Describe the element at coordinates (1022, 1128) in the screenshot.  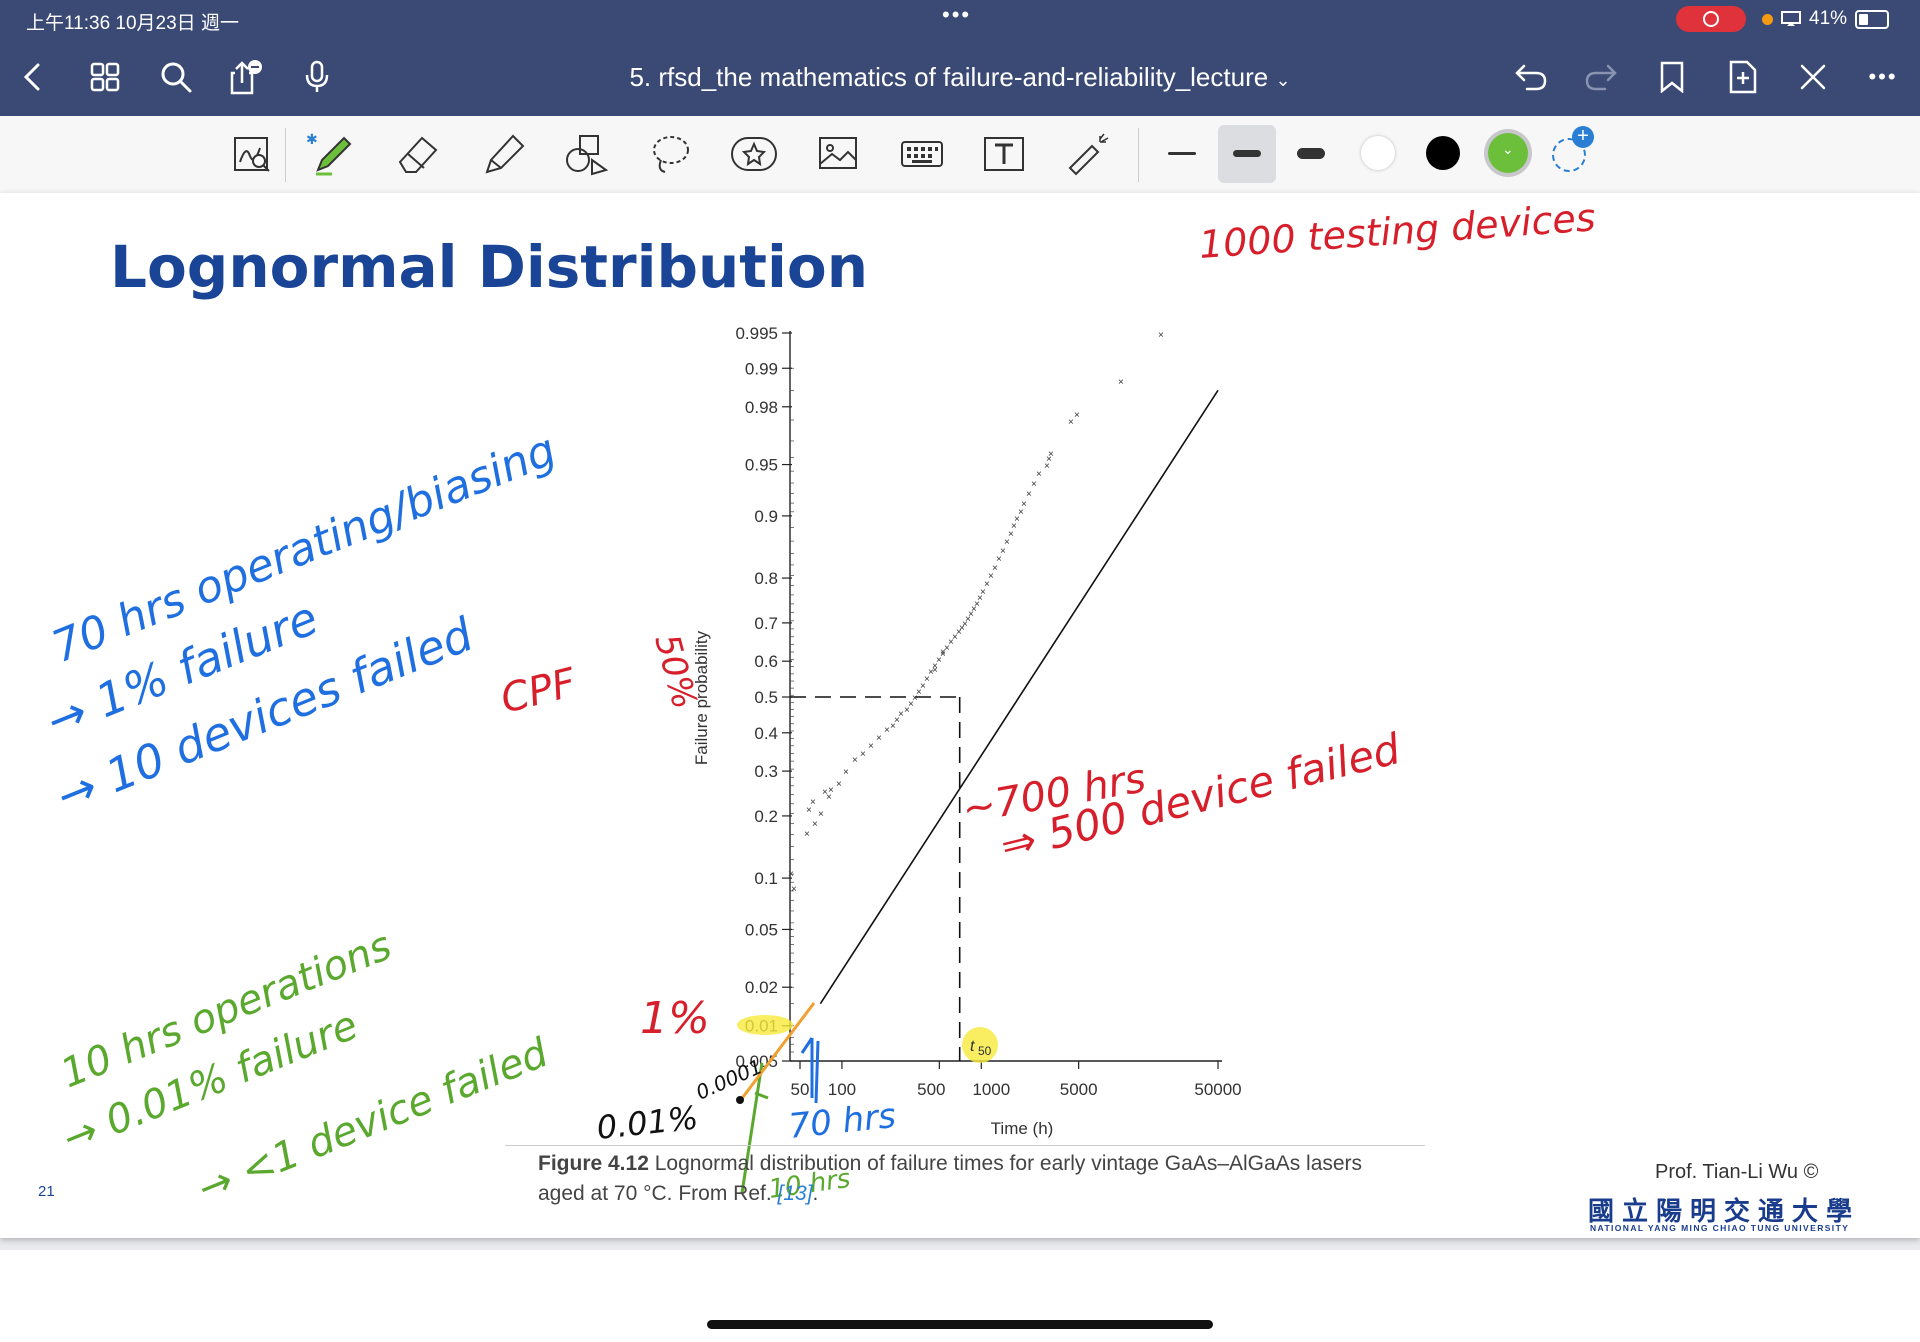
I see `x-axis-title: Time (h)` at that location.